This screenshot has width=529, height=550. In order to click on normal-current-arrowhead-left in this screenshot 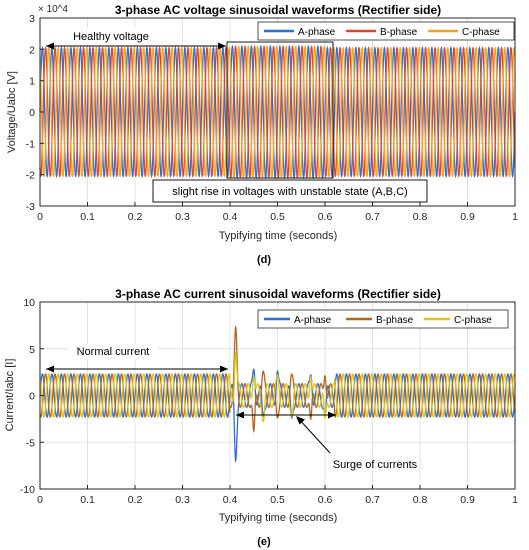, I will do `click(50, 369)`.